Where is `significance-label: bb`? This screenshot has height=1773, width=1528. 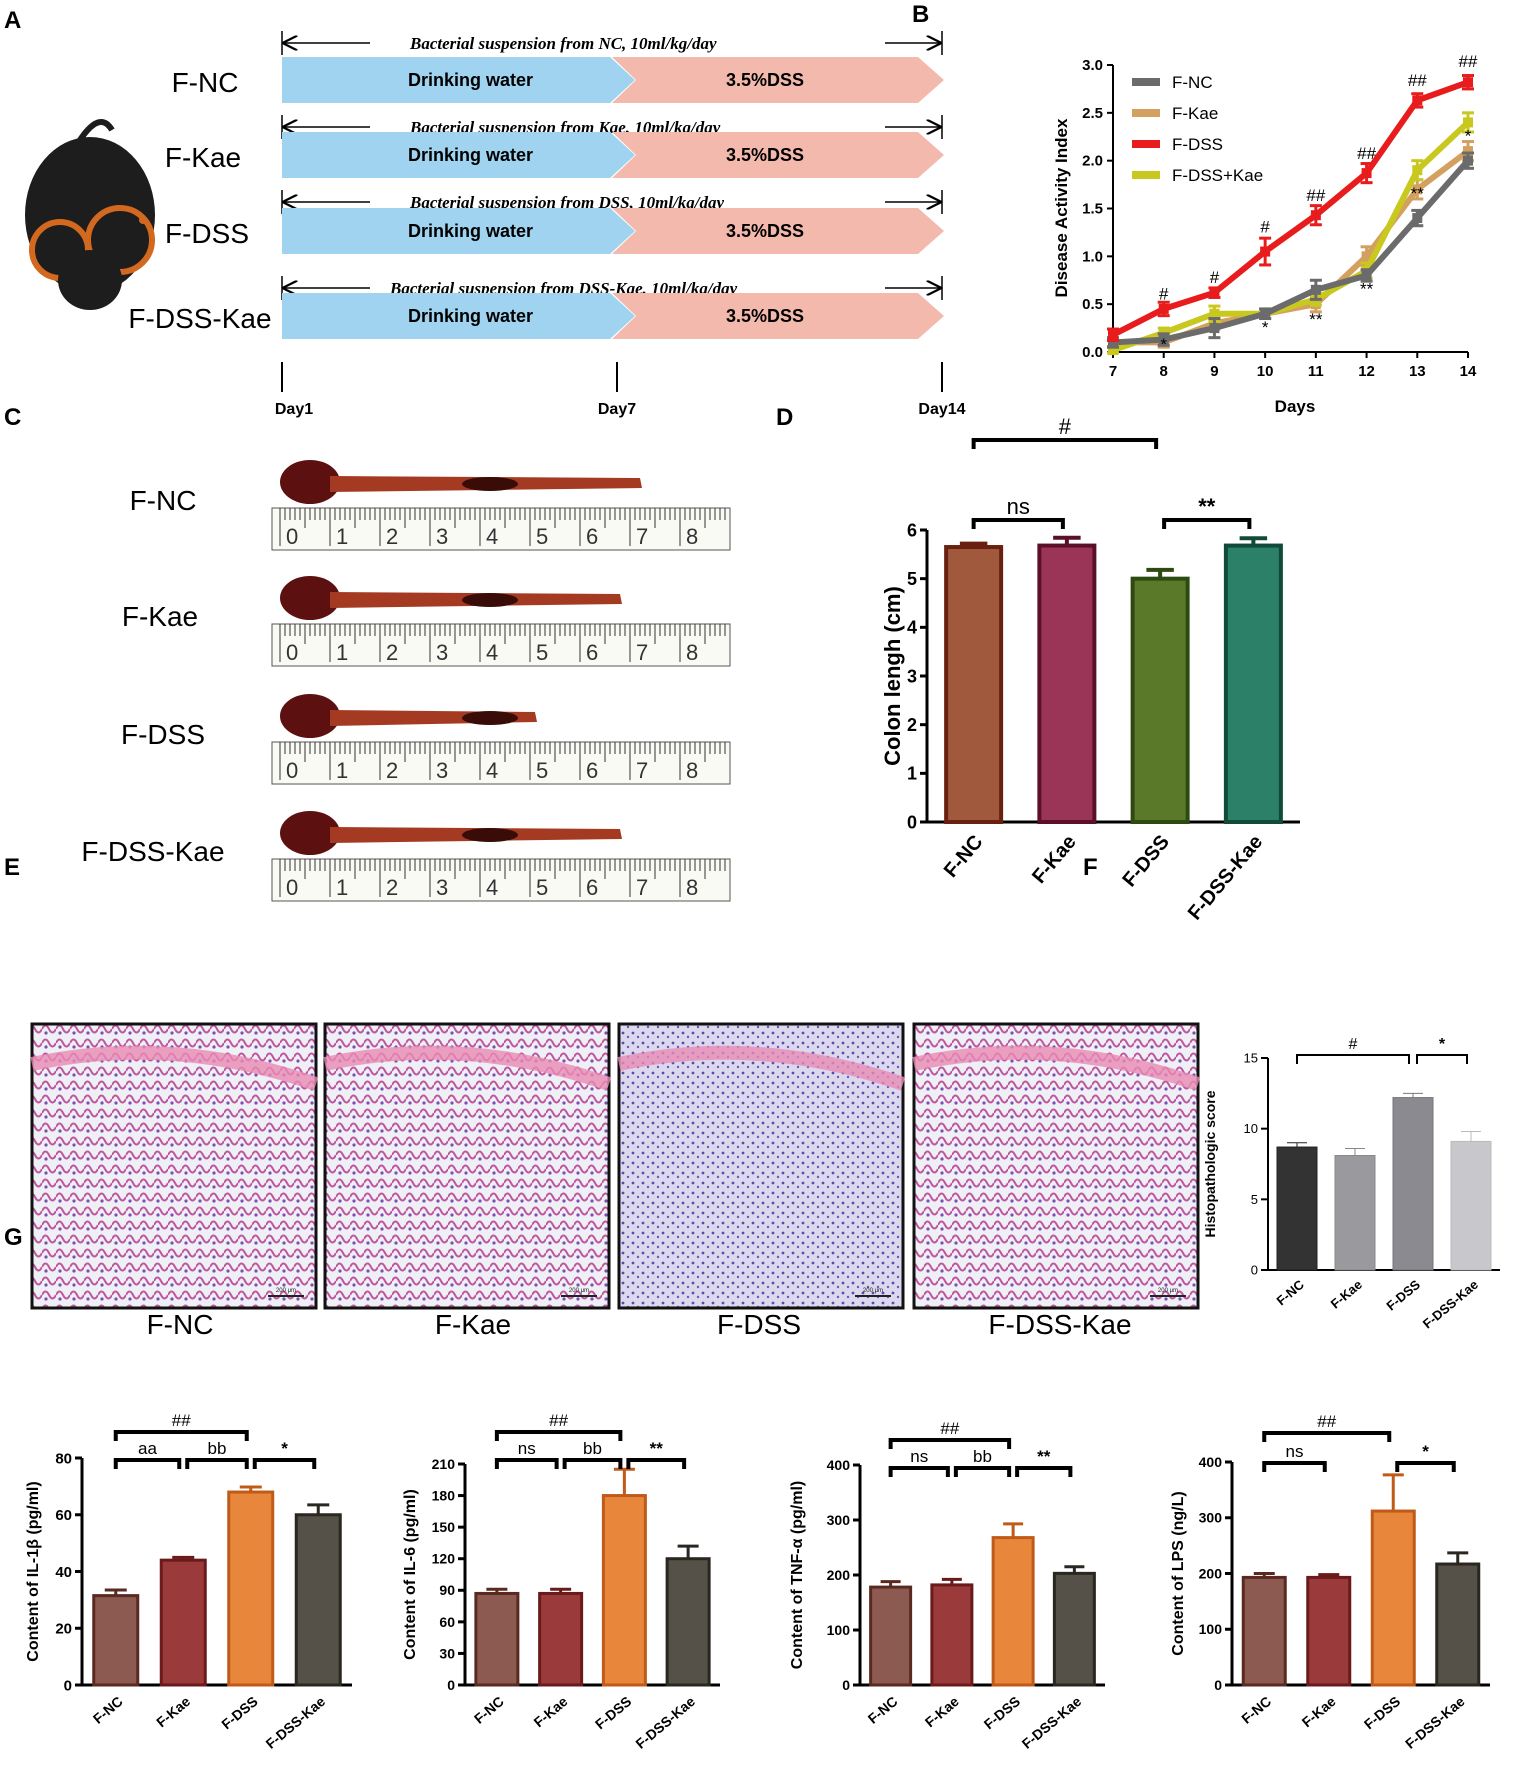 significance-label: bb is located at coordinates (592, 1448).